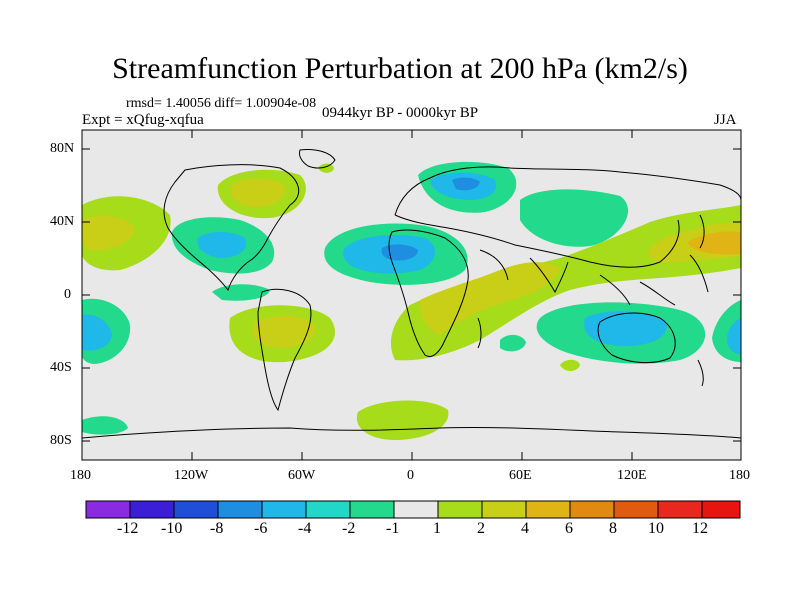  I want to click on coast-greenland, so click(317, 159).